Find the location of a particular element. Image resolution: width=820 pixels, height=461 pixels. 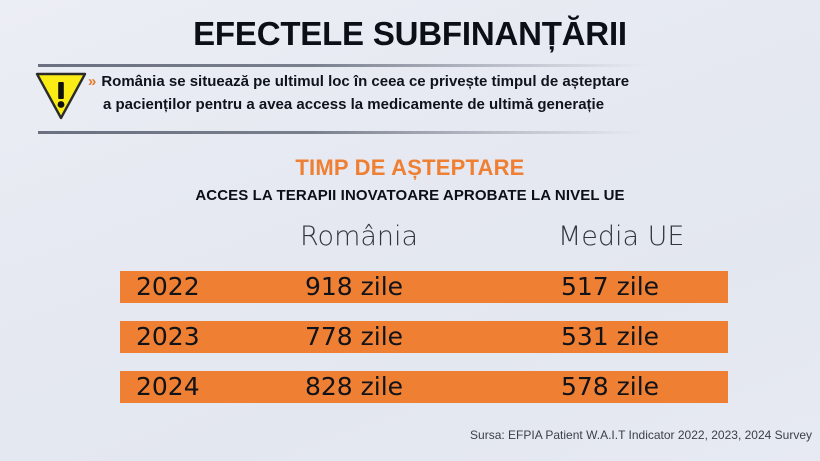

column-headers: România Media UE is located at coordinates (424, 240).